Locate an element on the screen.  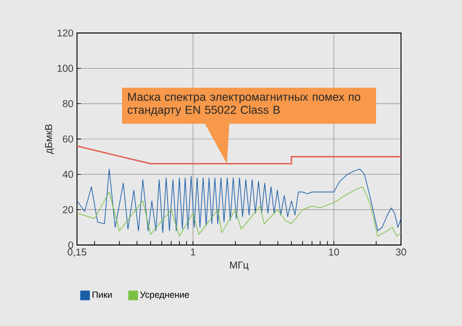
x-axis-title: МГц is located at coordinates (239, 266).